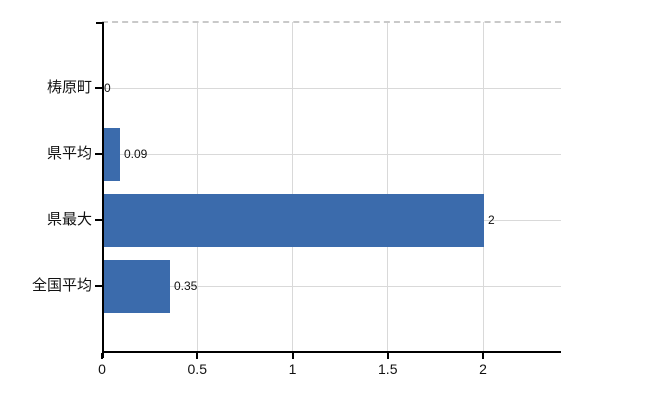 Image resolution: width=650 pixels, height=400 pixels. What do you see at coordinates (61, 285) in the screenshot?
I see `category-label: 全国平均` at bounding box center [61, 285].